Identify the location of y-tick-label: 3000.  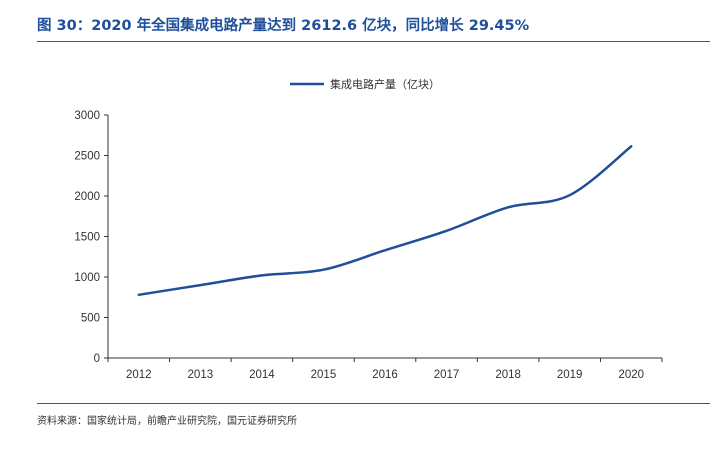
(87, 116).